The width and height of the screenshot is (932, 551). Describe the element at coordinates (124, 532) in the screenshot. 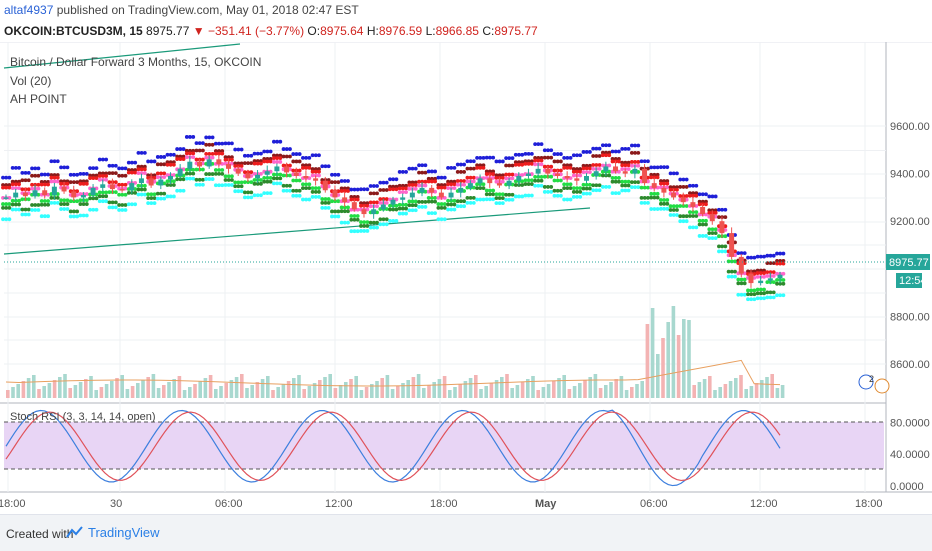

I see `tradingview-brand: TradingView` at that location.